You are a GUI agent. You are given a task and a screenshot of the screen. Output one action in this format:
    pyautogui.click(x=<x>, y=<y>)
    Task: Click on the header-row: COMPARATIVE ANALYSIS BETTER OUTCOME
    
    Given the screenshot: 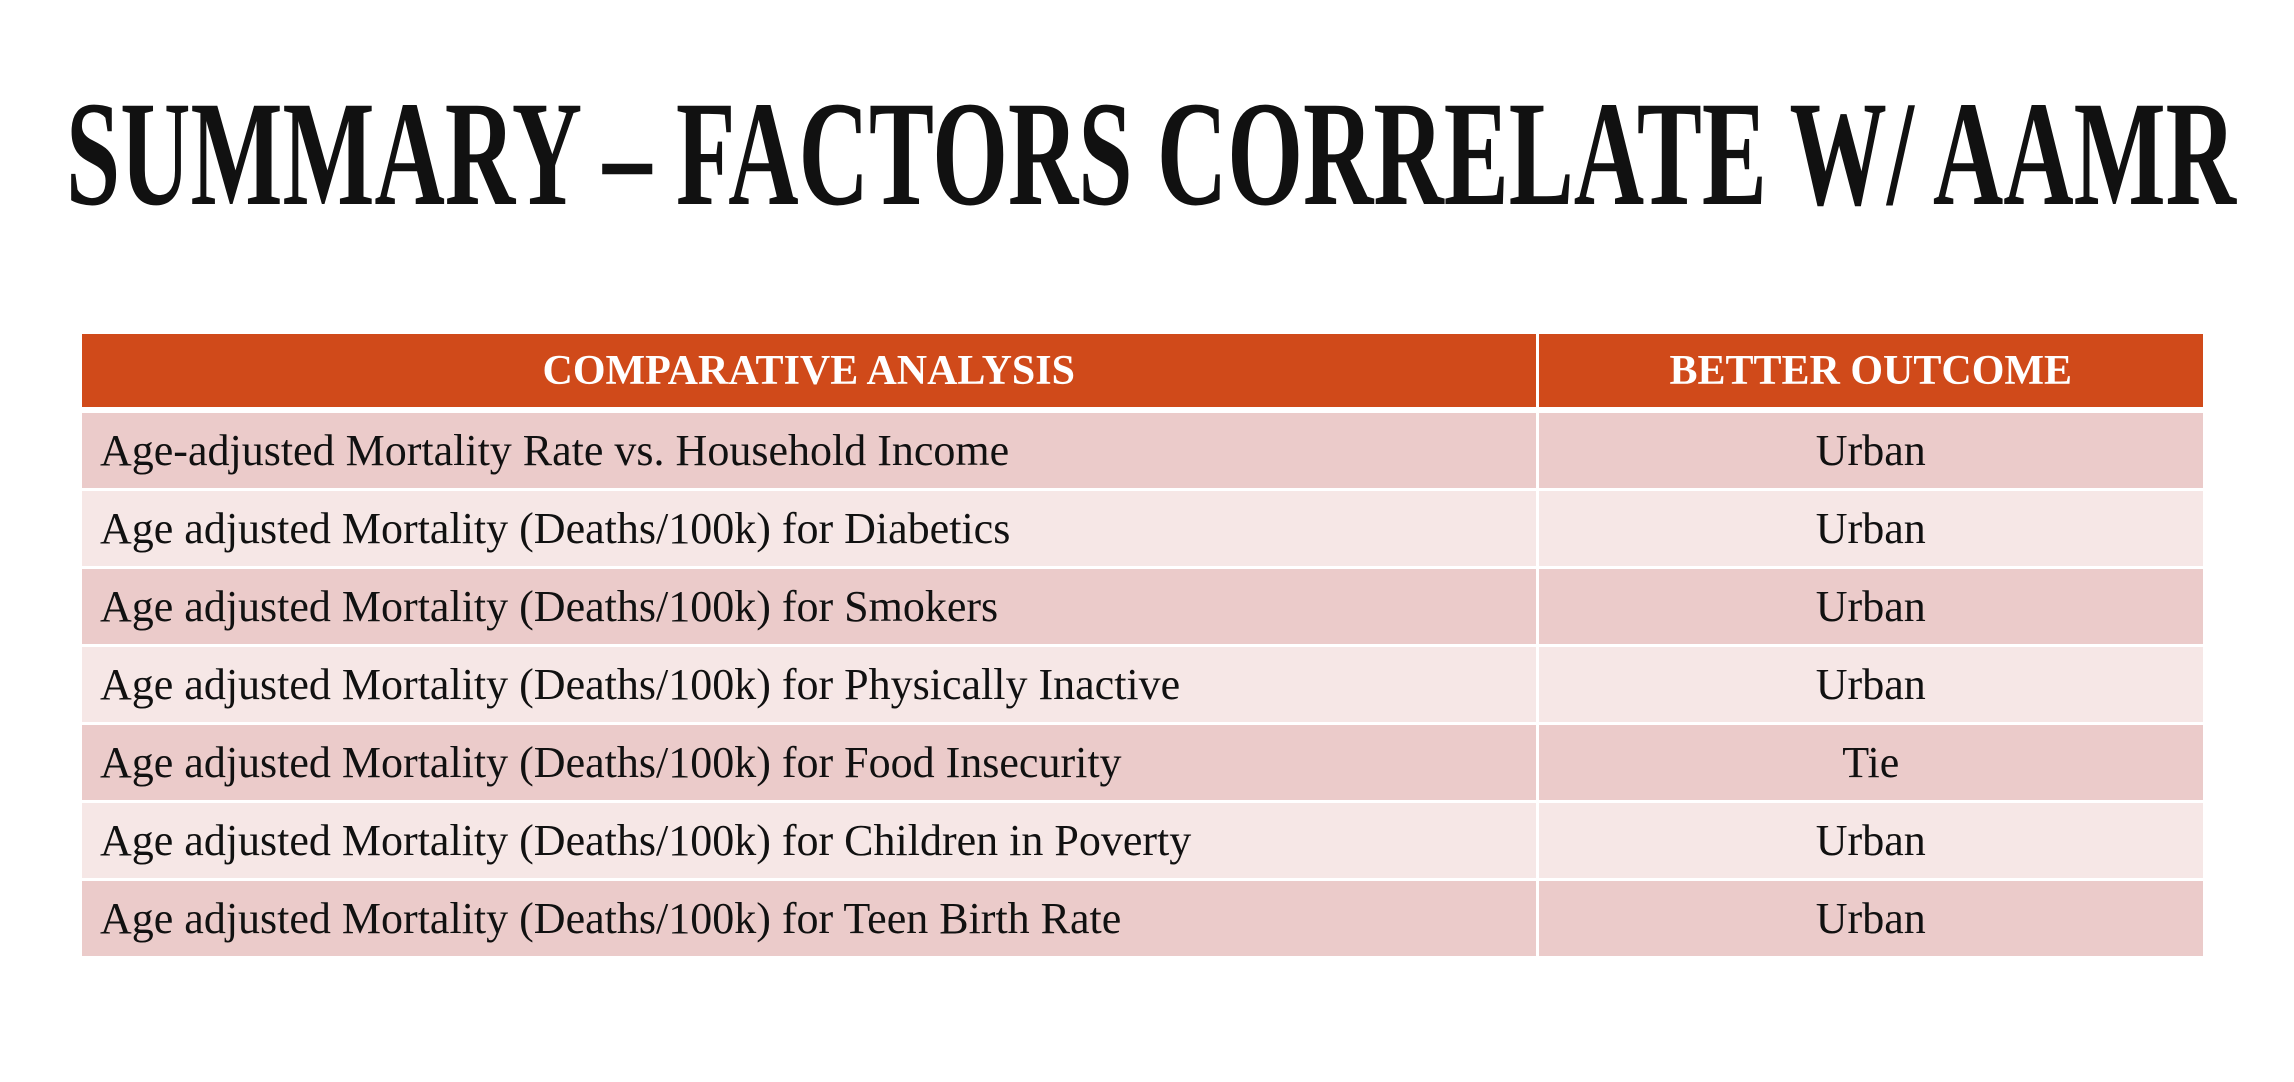 What is the action you would take?
    pyautogui.click(x=1142, y=373)
    